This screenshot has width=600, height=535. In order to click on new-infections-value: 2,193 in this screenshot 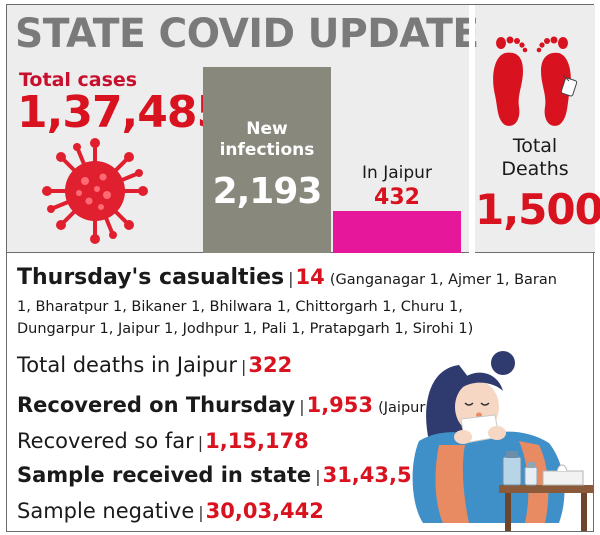, I will do `click(267, 191)`.